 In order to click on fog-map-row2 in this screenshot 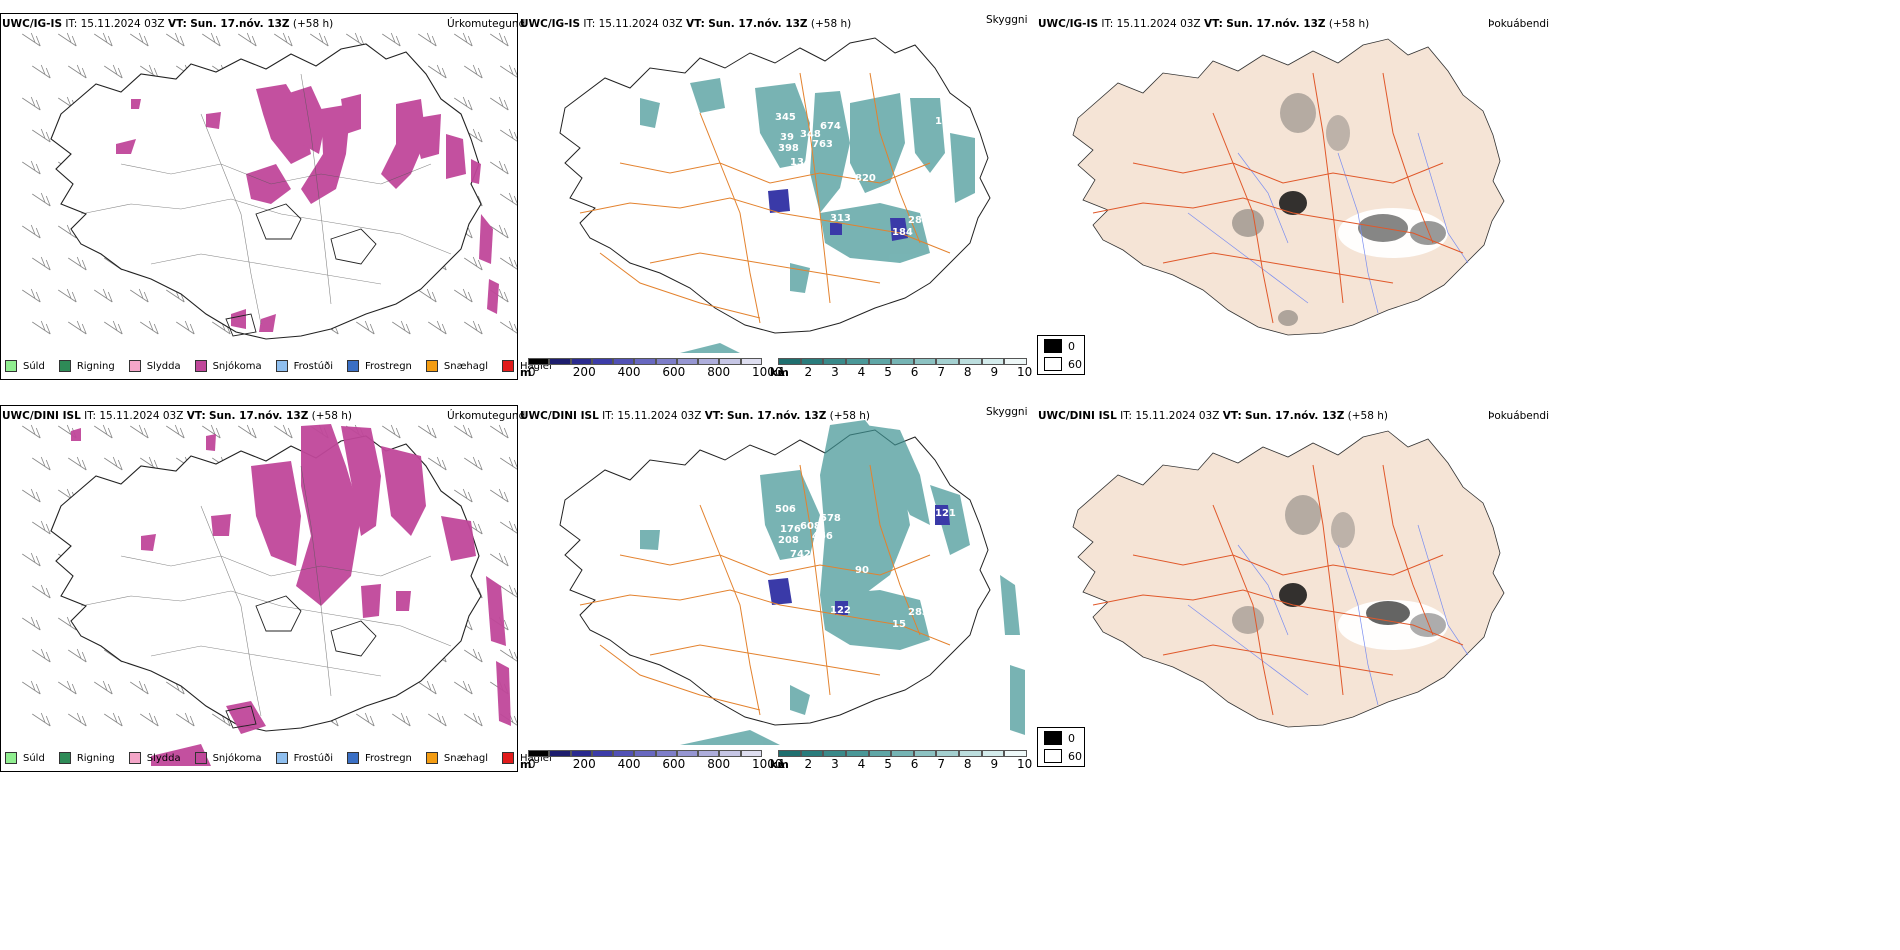, I will do `click(1288, 579)`.